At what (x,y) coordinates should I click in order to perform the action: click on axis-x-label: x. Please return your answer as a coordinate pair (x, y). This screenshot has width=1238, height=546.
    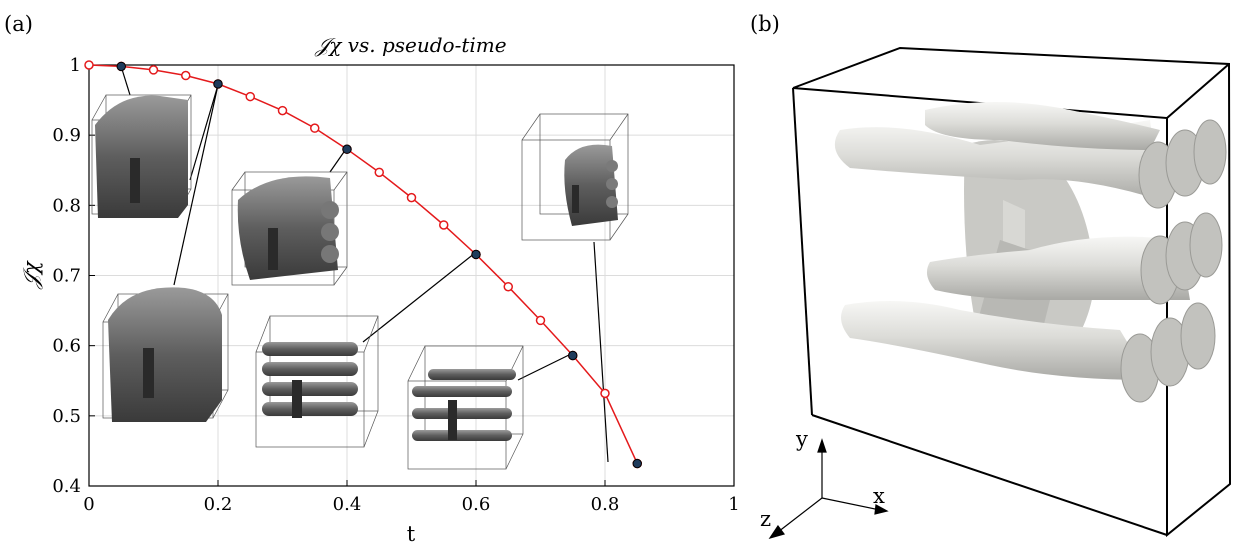
    Looking at the image, I should click on (879, 496).